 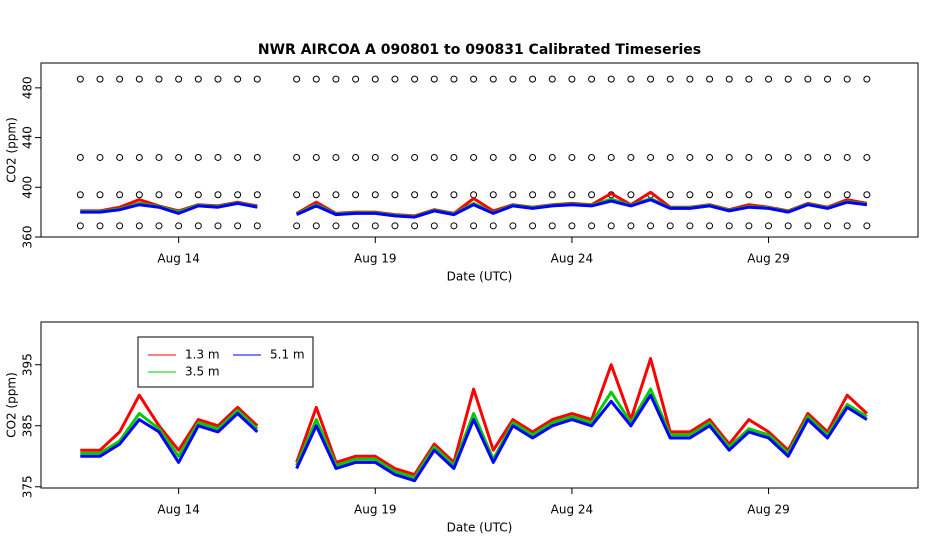 What do you see at coordinates (28, 486) in the screenshot?
I see `y-tick-label: 375` at bounding box center [28, 486].